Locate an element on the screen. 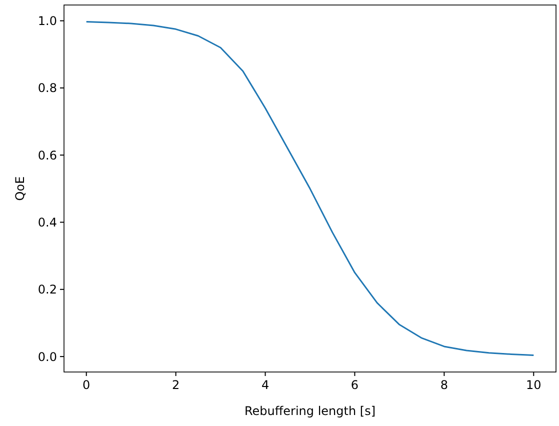 The image size is (559, 426). y-axis-title: QoE is located at coordinates (20, 188).